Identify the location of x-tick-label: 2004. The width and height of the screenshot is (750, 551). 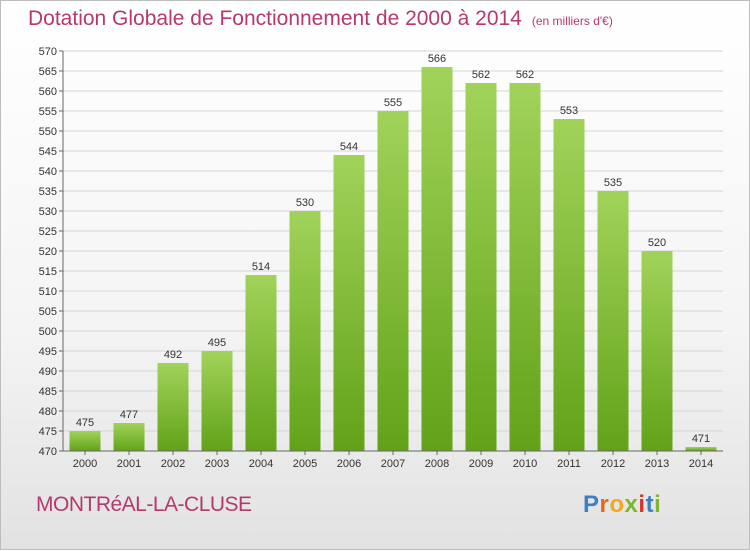
(261, 464).